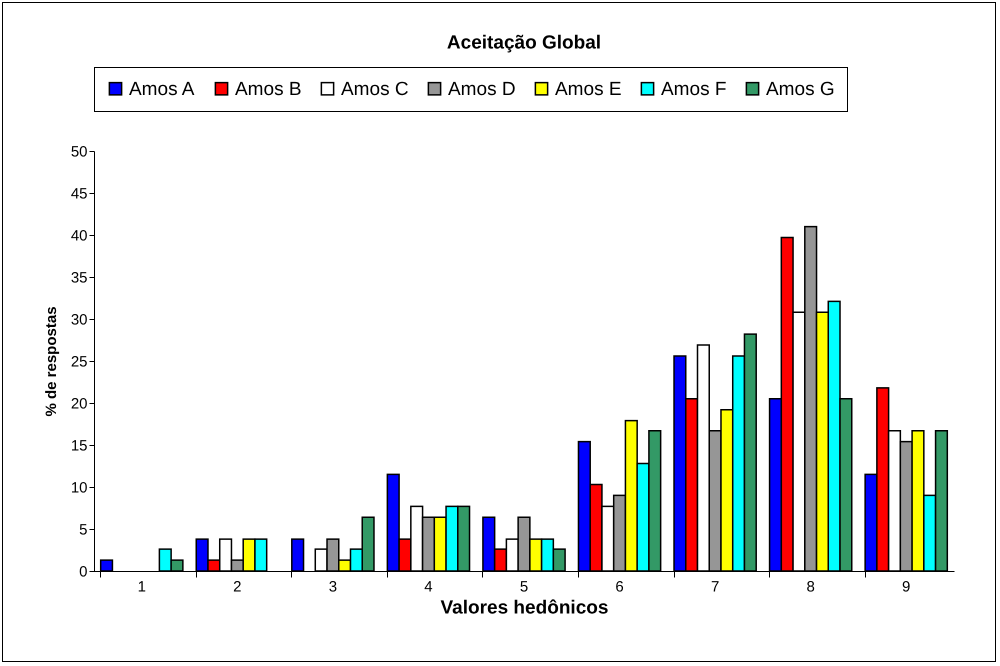 The height and width of the screenshot is (666, 1000). I want to click on x-tick-label: 4, so click(428, 587).